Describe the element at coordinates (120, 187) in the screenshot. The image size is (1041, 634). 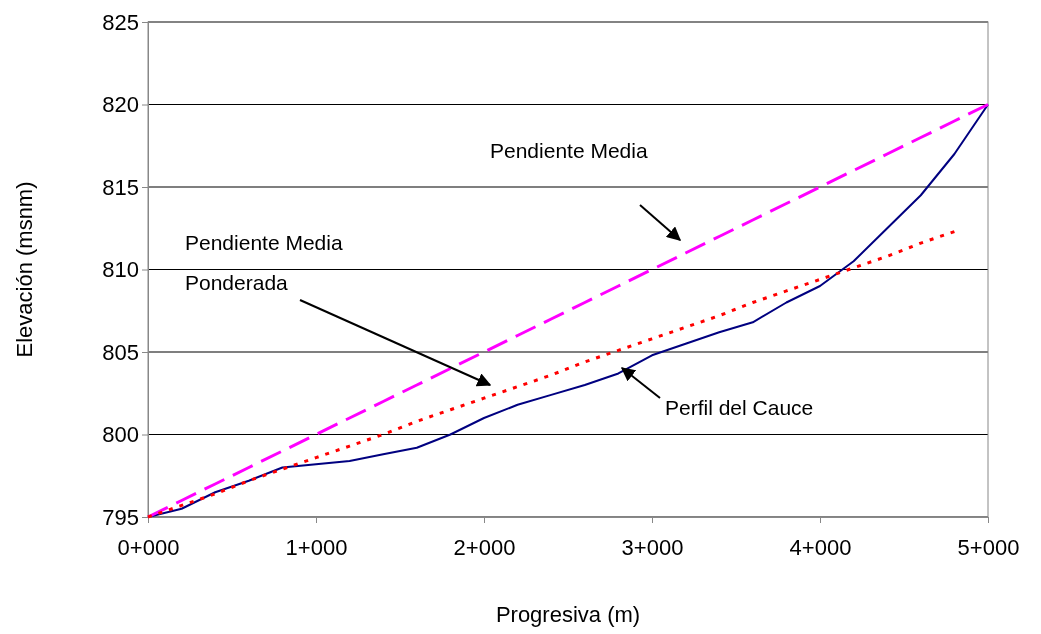
I see `y-tick-label: 815` at that location.